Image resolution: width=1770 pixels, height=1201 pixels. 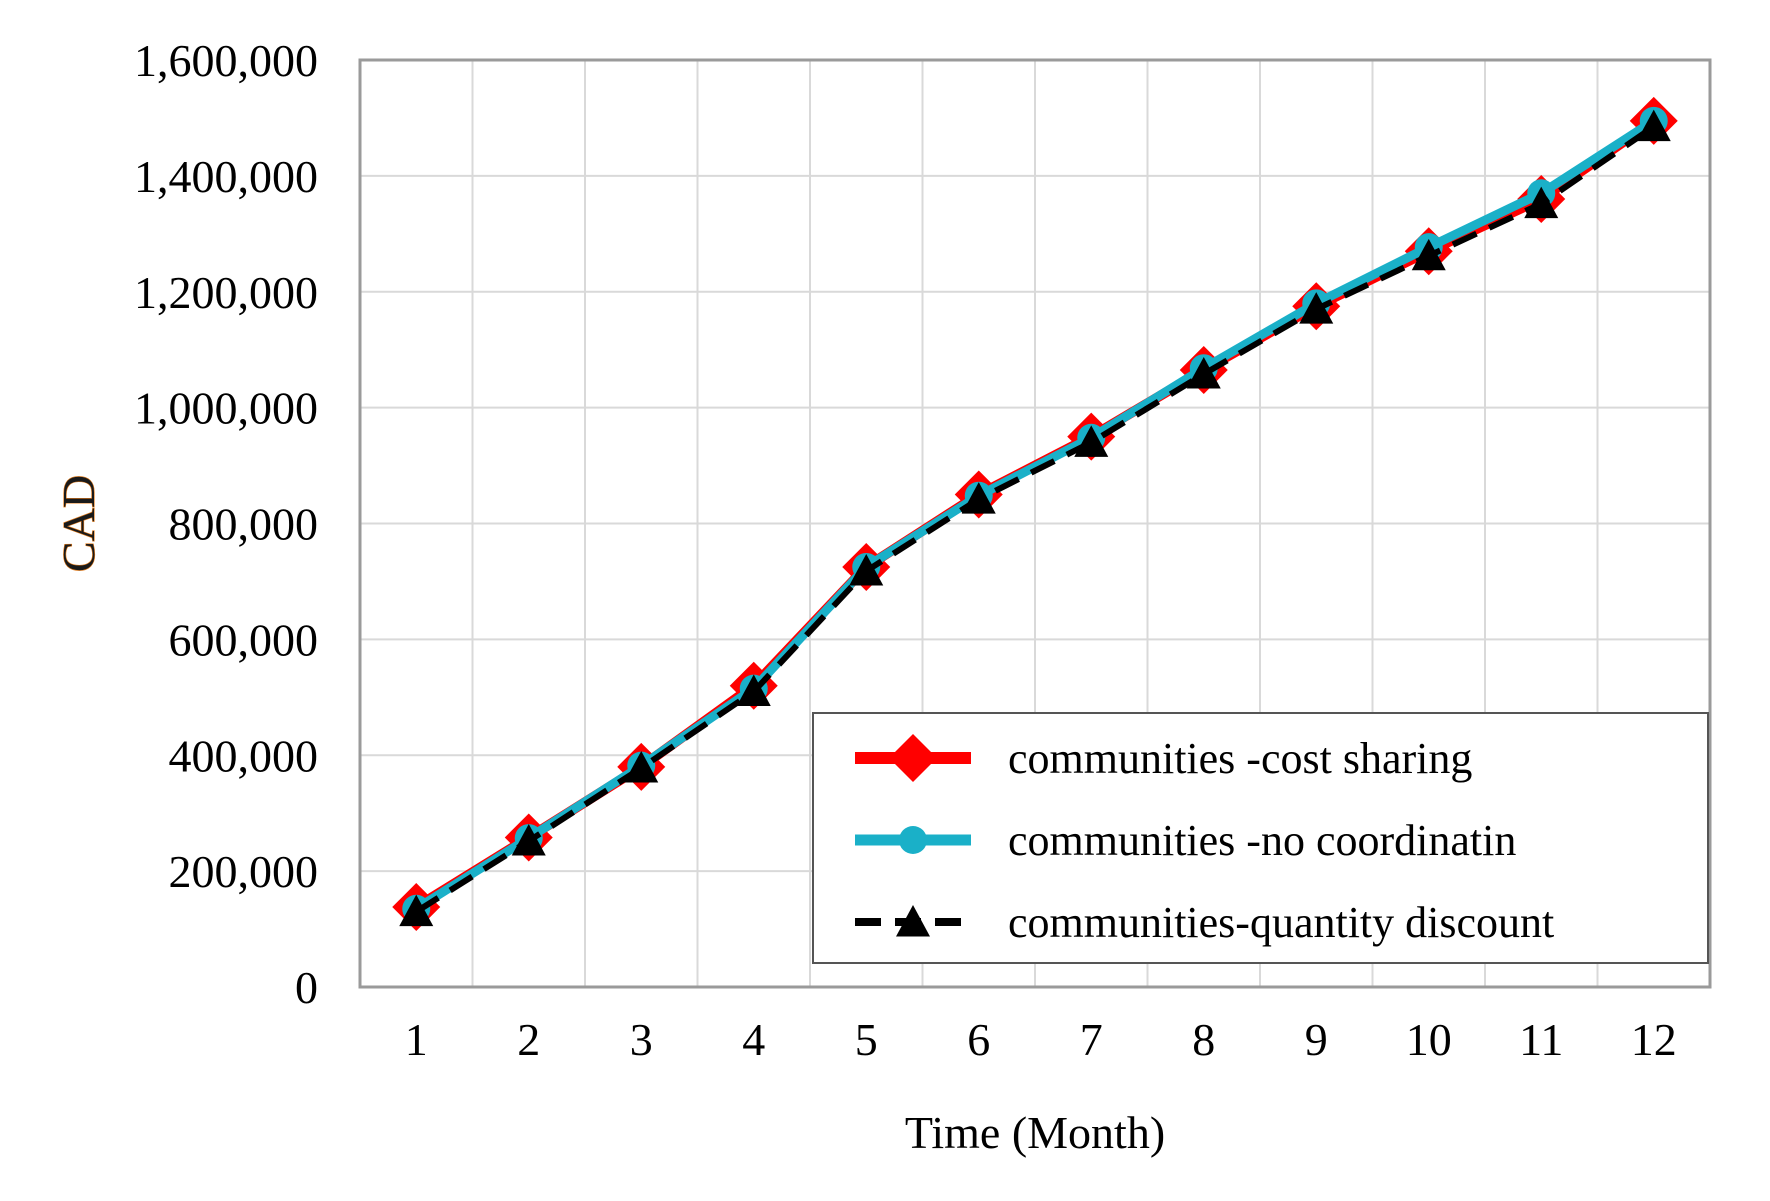 What do you see at coordinates (913, 758) in the screenshot?
I see `legend-marker-diamond` at bounding box center [913, 758].